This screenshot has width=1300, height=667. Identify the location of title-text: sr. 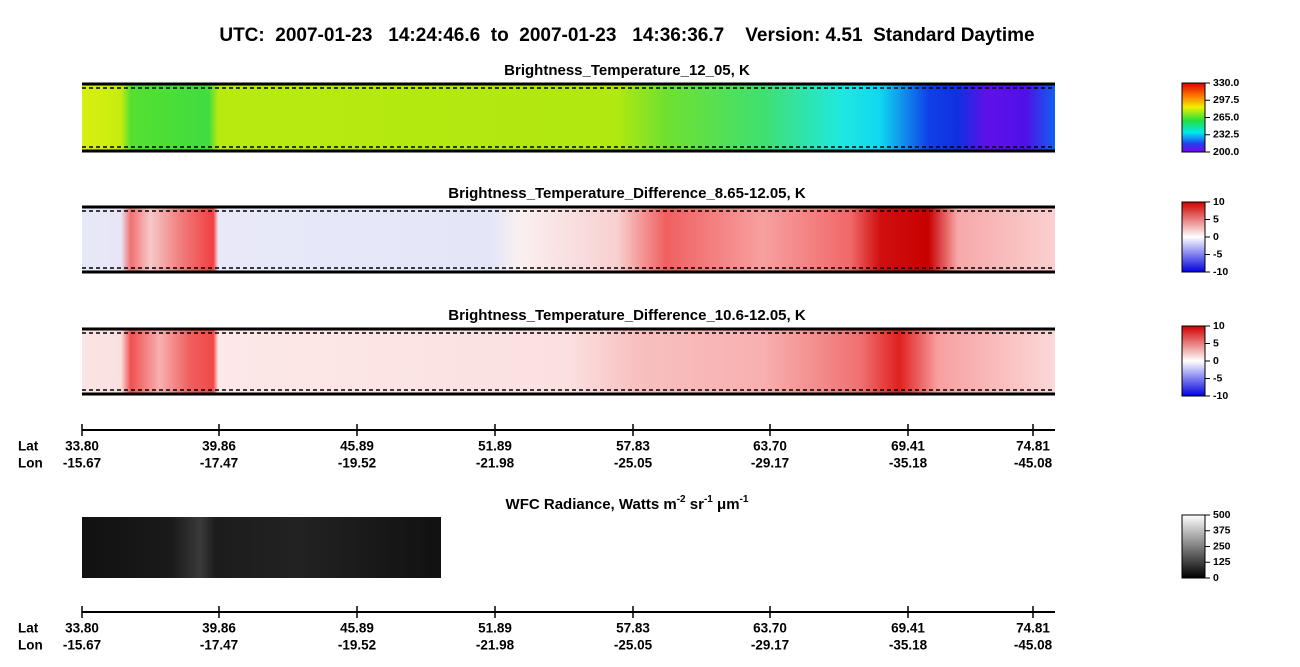
(695, 504).